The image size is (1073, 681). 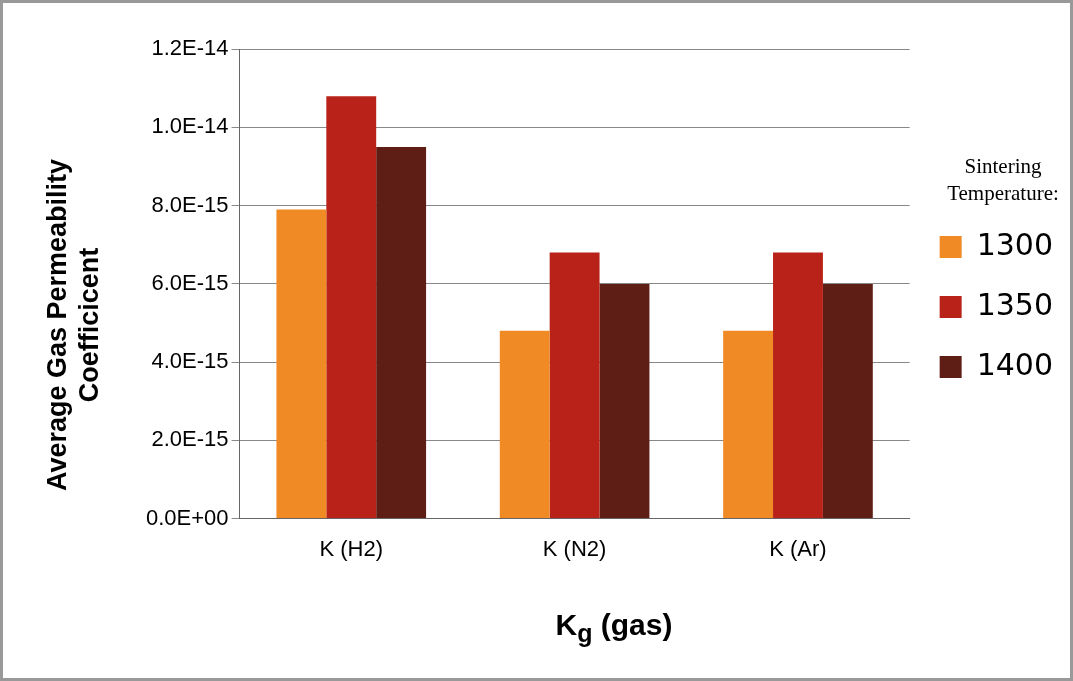 I want to click on x-tick-label: K (H2), so click(x=351, y=548).